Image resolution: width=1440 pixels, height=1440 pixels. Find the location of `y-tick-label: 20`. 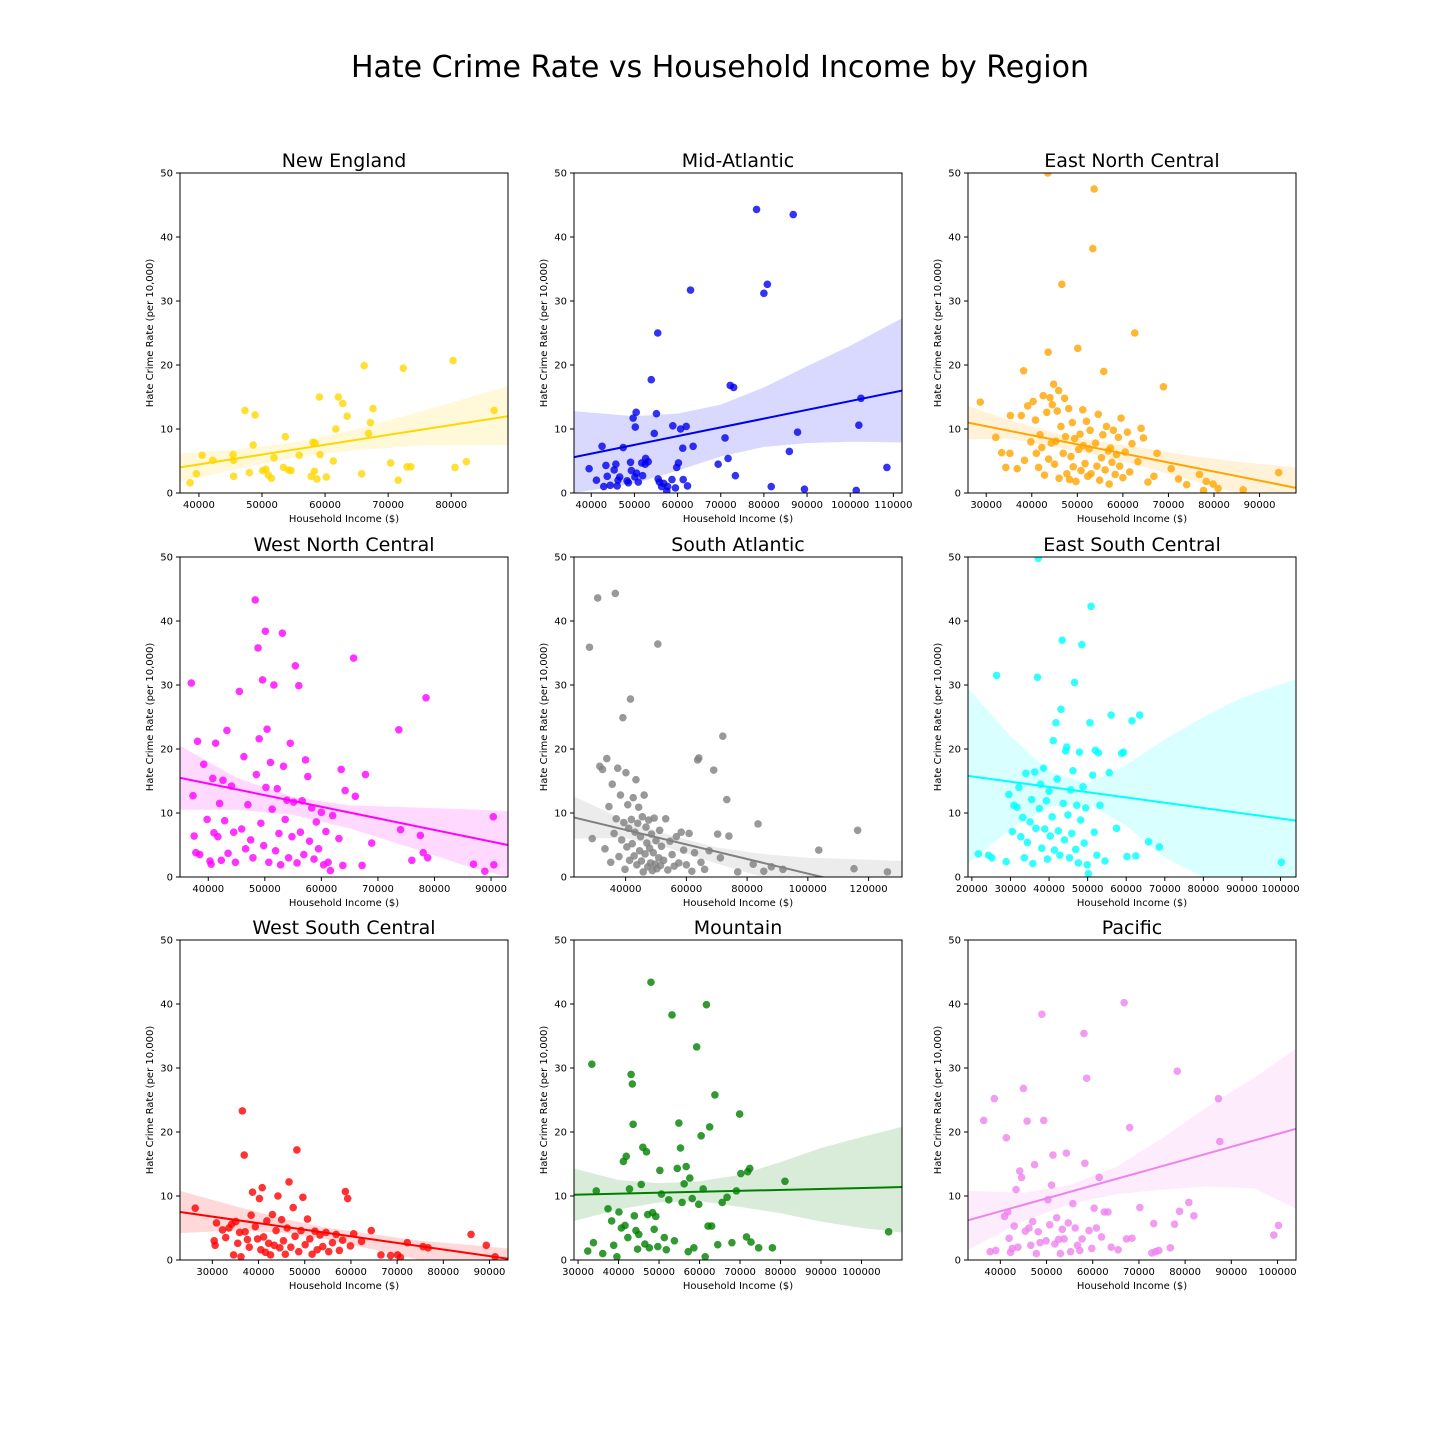

y-tick-label: 20 is located at coordinates (166, 1133).